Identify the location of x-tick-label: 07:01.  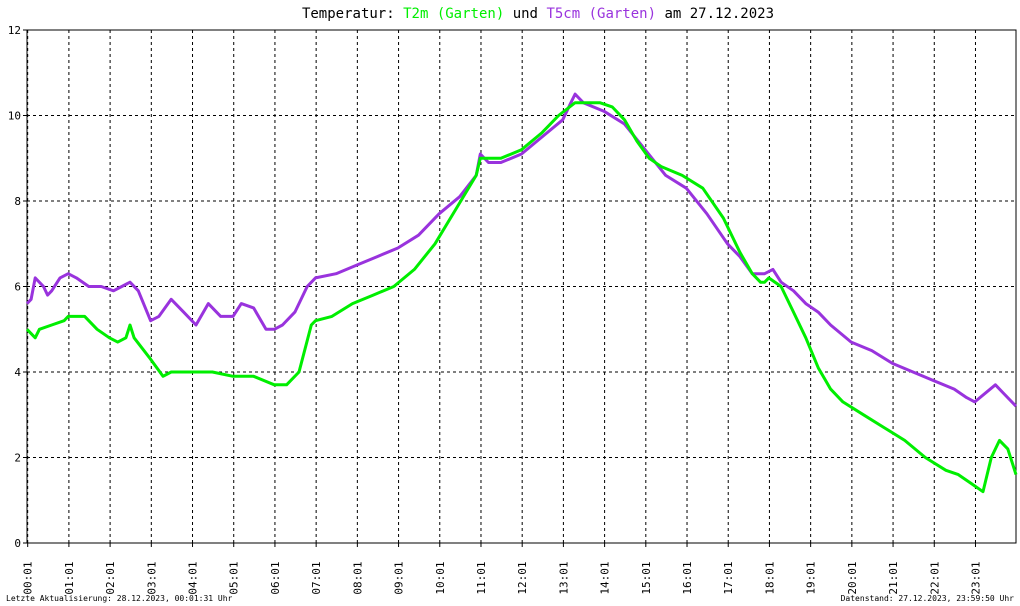
(316, 577).